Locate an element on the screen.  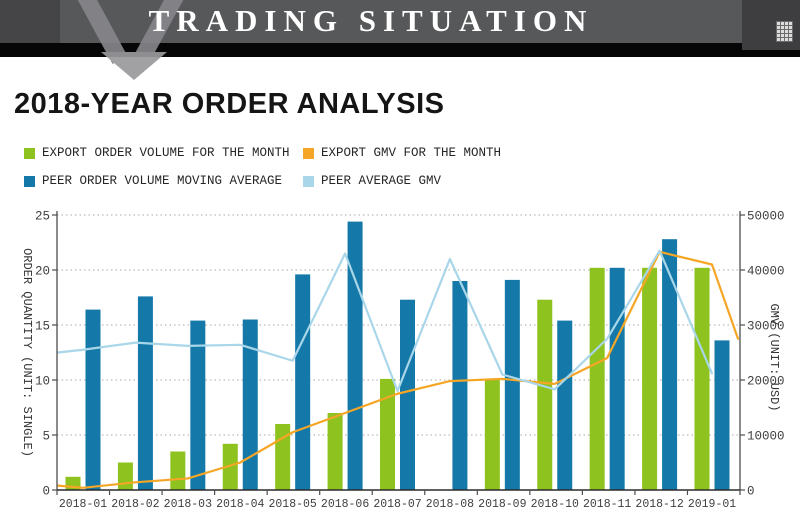
x-category-label: 2018-07 is located at coordinates (397, 504).